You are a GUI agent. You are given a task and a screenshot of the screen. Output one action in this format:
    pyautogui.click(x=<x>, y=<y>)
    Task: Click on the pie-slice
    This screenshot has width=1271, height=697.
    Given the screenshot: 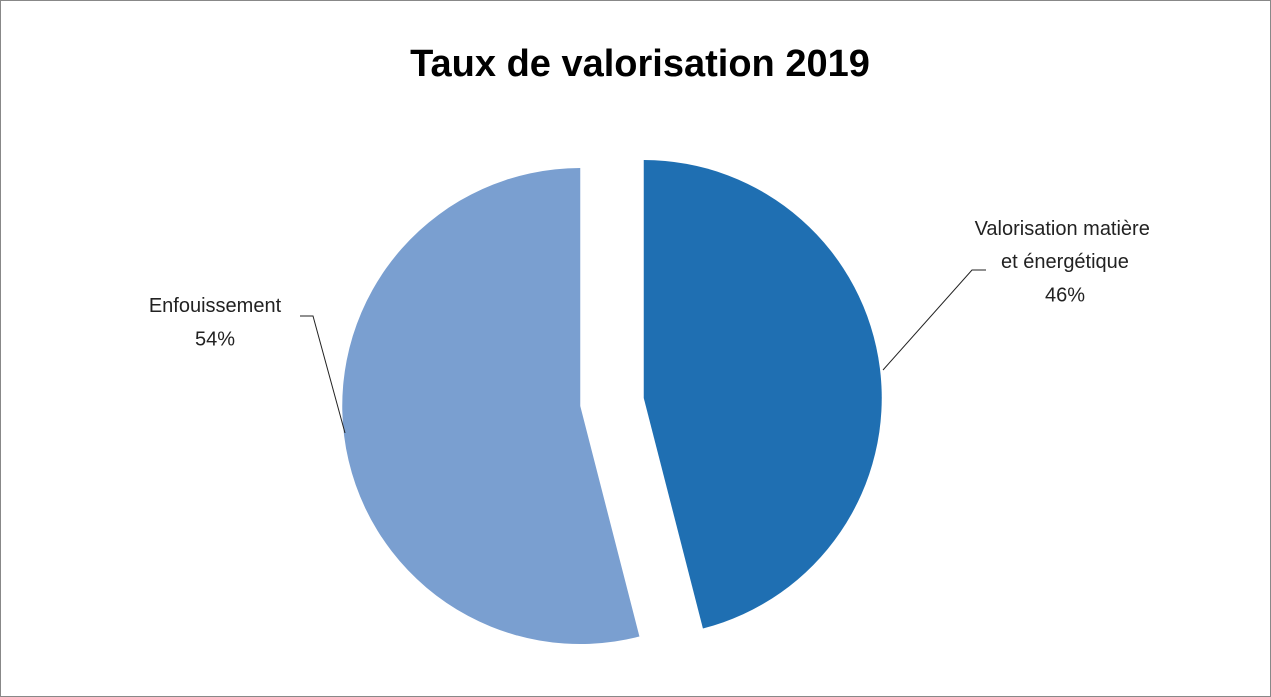 What is the action you would take?
    pyautogui.click(x=762, y=394)
    